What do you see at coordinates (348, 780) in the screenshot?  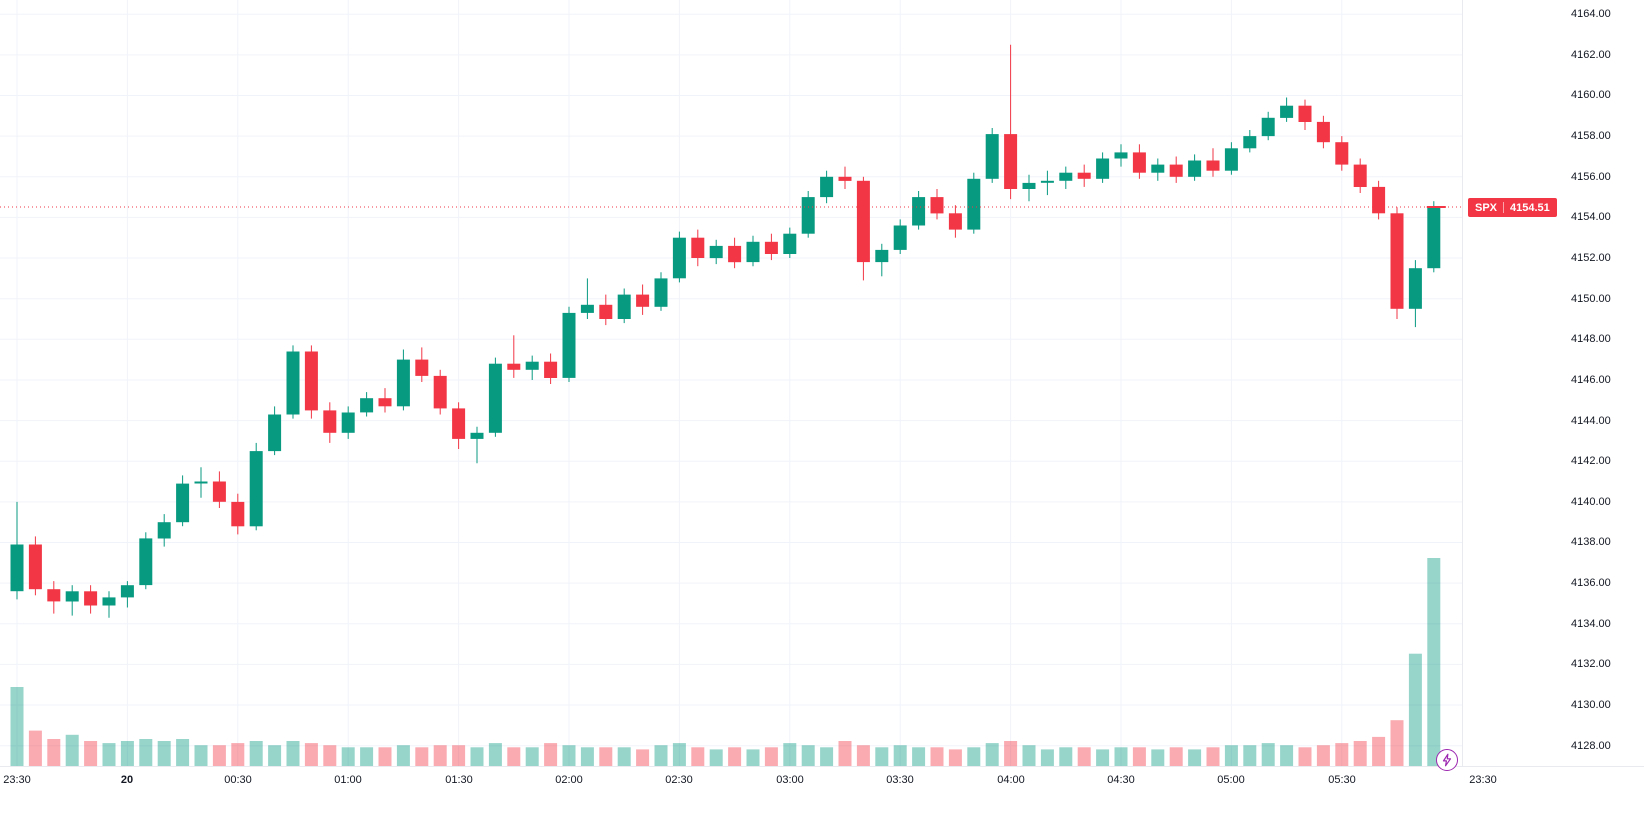 I see `time-tick-label: 01:00` at bounding box center [348, 780].